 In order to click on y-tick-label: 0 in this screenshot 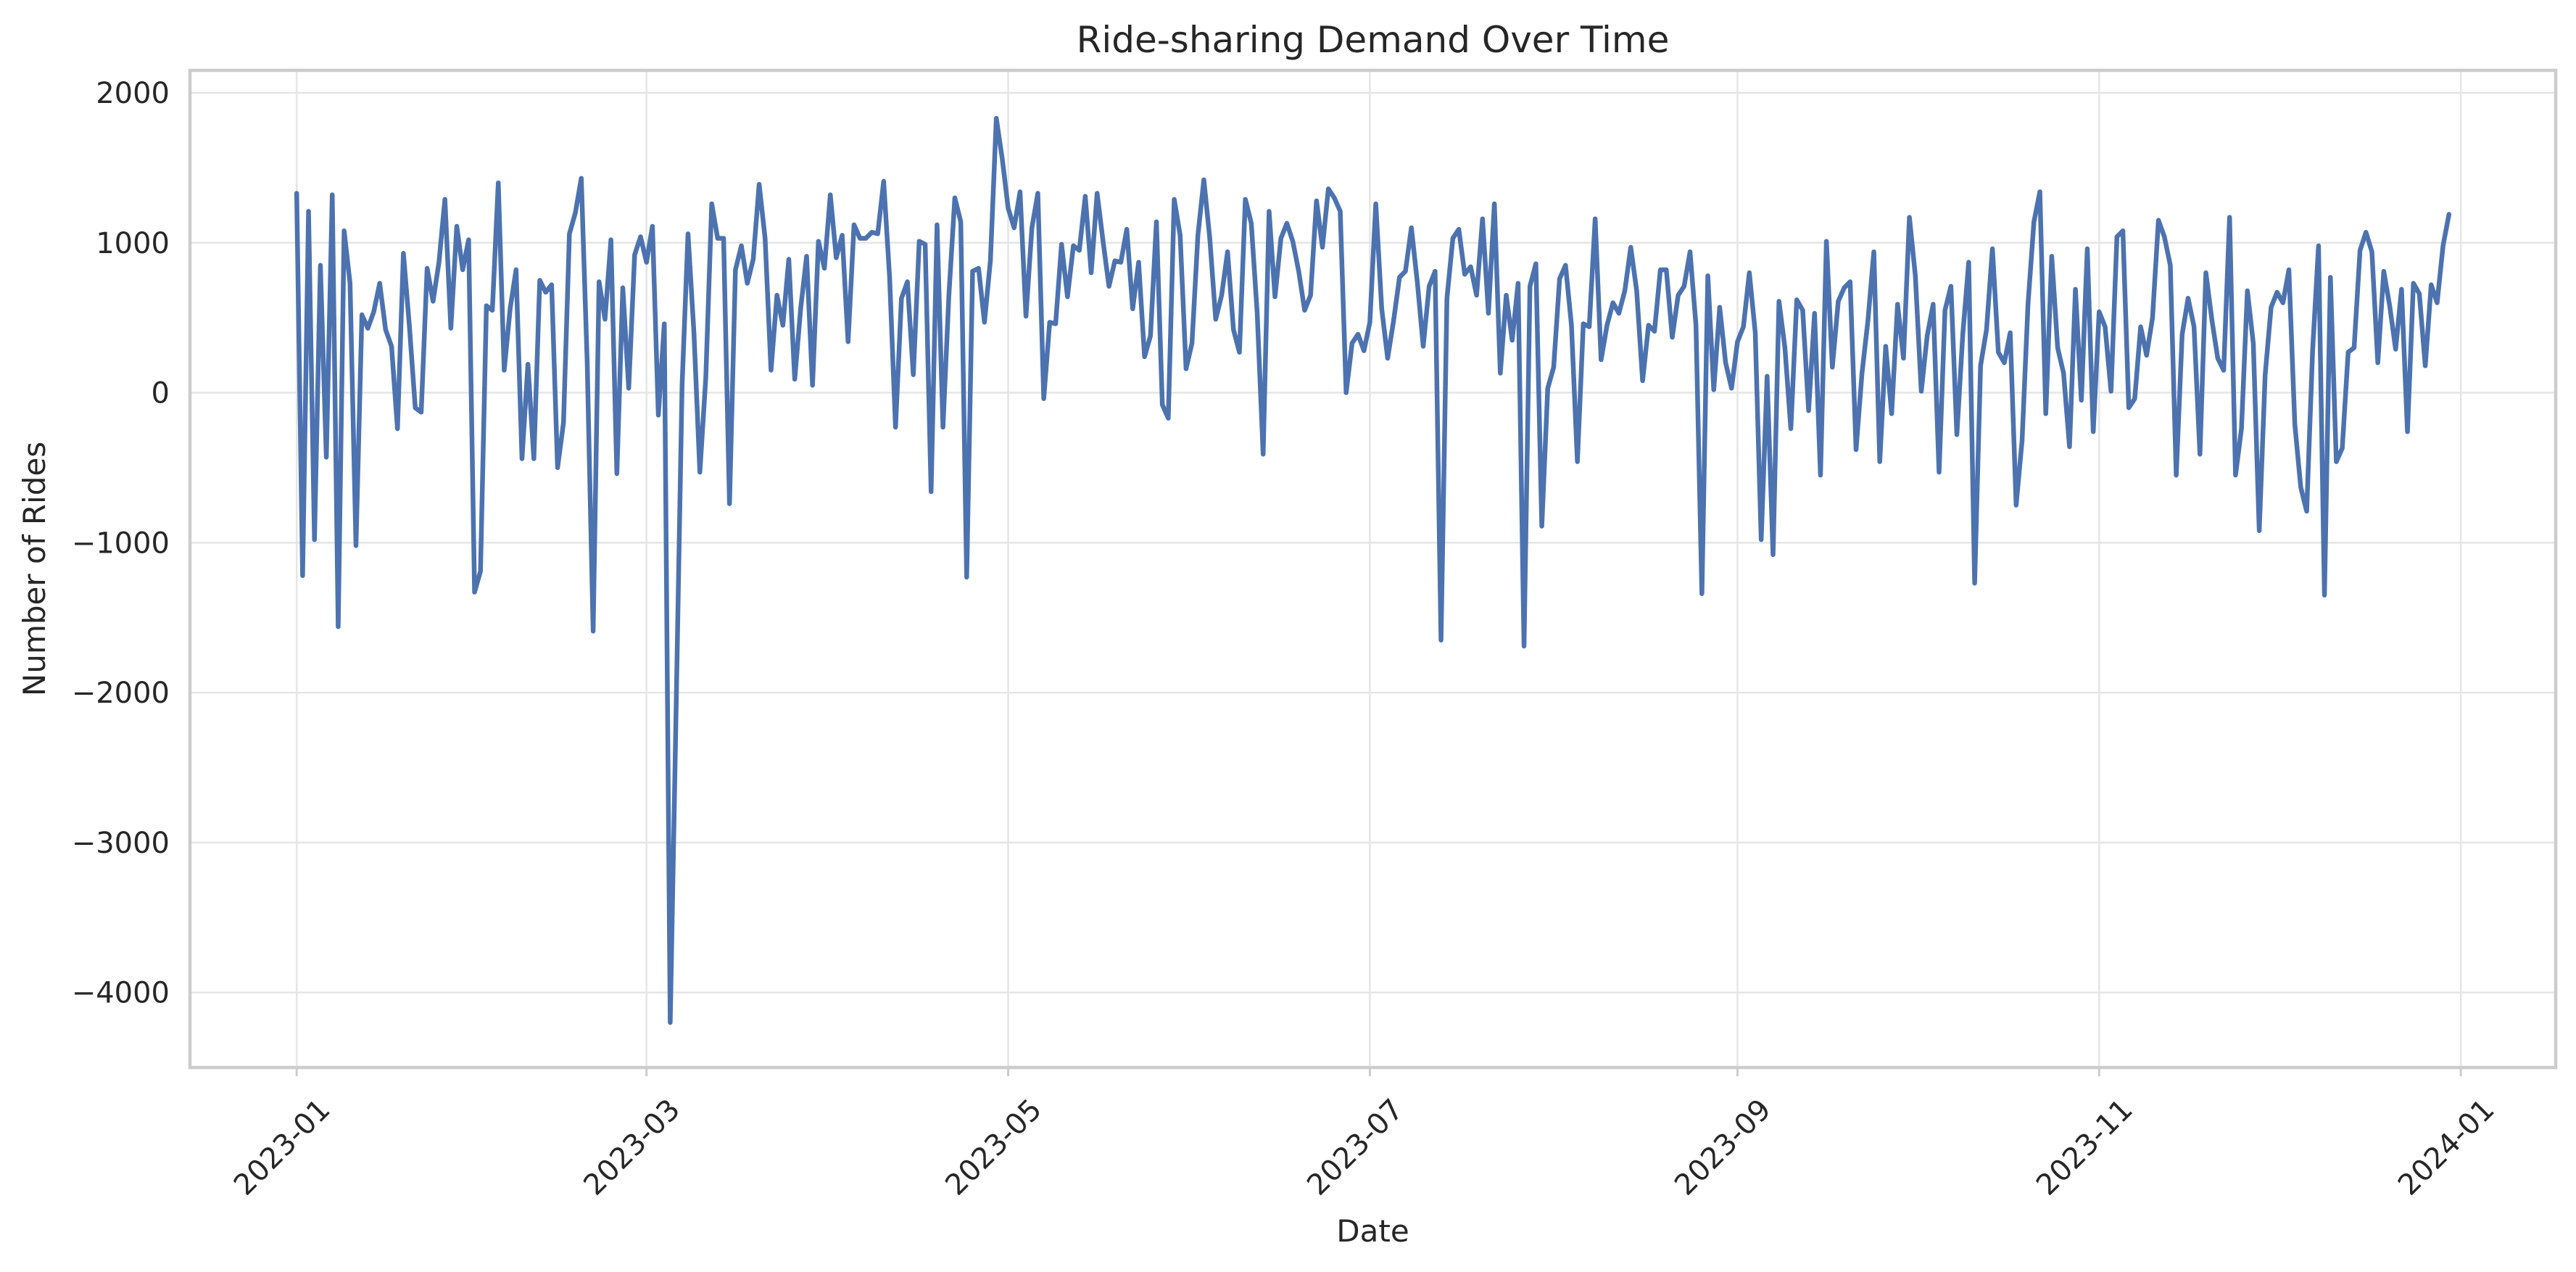, I will do `click(161, 393)`.